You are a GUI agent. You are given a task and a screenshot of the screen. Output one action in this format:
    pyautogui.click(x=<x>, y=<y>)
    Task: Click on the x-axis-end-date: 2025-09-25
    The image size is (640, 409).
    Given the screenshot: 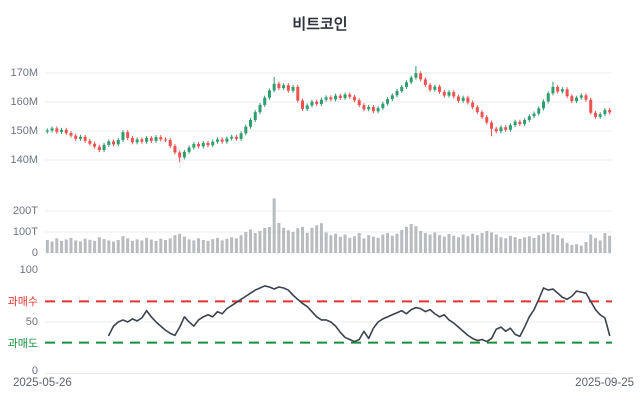 What is the action you would take?
    pyautogui.click(x=604, y=383)
    